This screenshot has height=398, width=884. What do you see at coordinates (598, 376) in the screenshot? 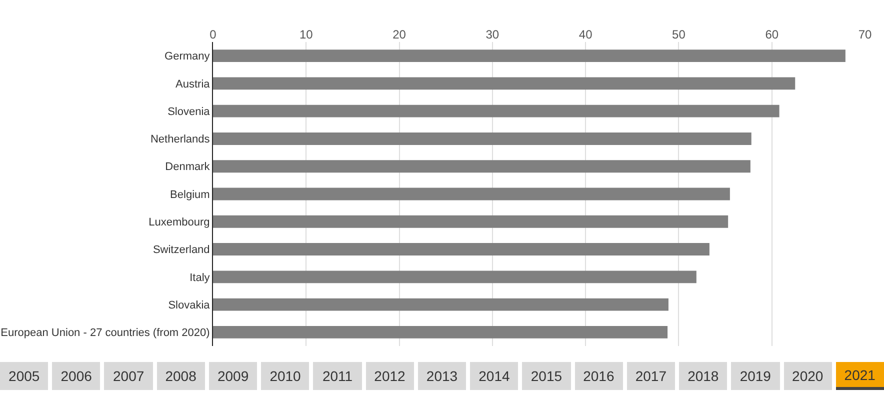
I see `text: 2016` at bounding box center [598, 376].